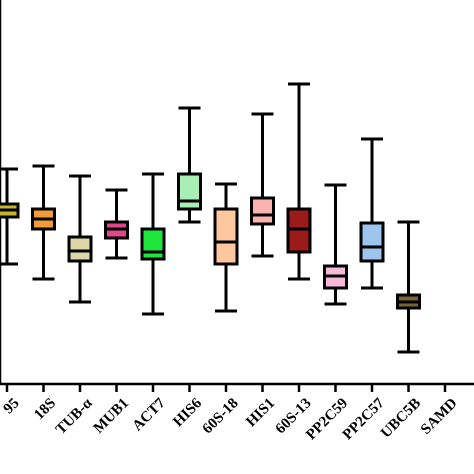 Image resolution: width=474 pixels, height=474 pixels. I want to click on x-tick-label-18s: 18S, so click(45, 409).